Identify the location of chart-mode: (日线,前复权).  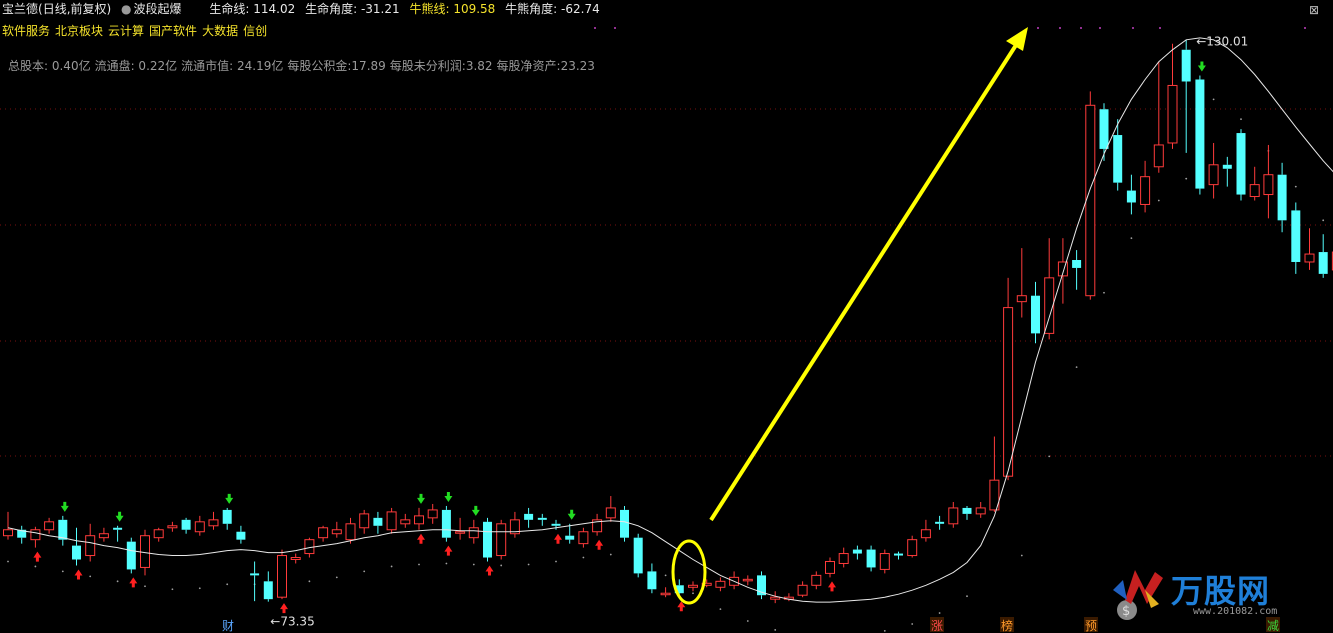
(75, 9).